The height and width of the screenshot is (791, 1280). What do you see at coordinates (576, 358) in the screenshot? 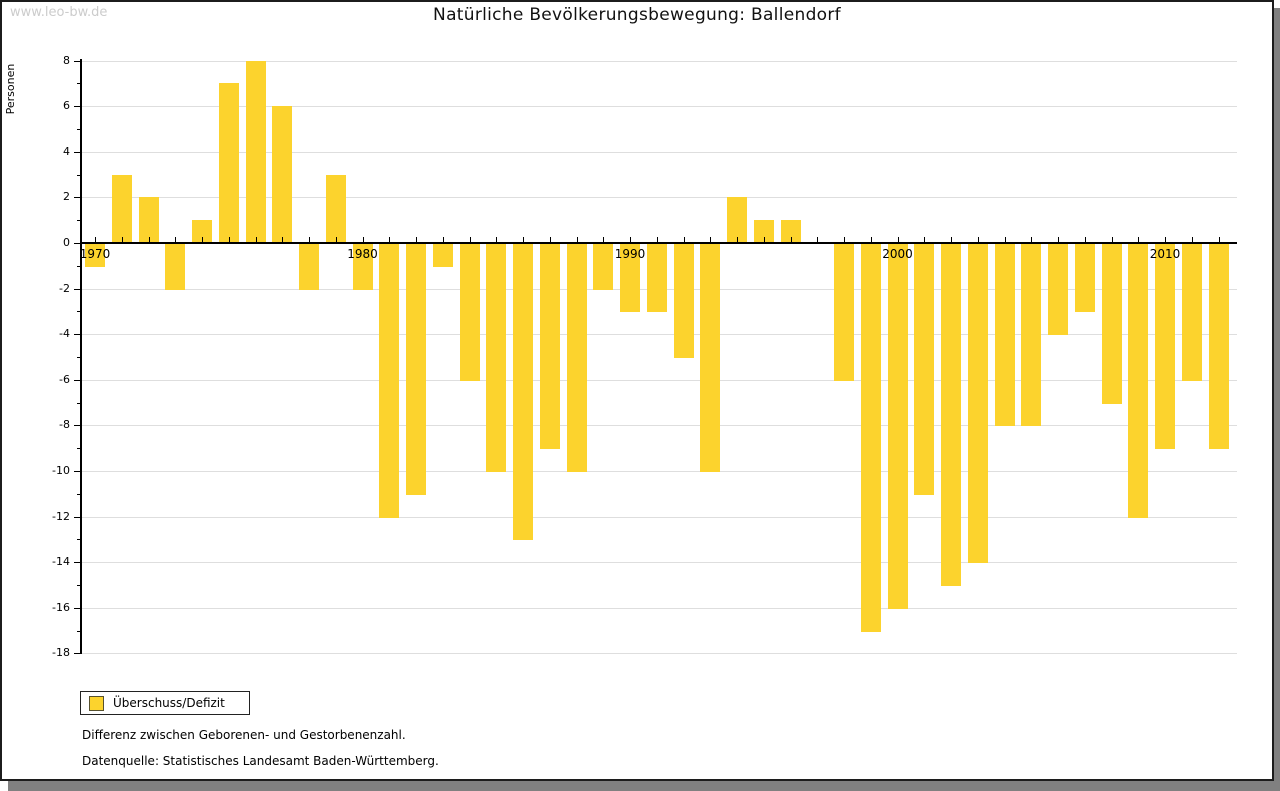
I see `bar-1988` at bounding box center [576, 358].